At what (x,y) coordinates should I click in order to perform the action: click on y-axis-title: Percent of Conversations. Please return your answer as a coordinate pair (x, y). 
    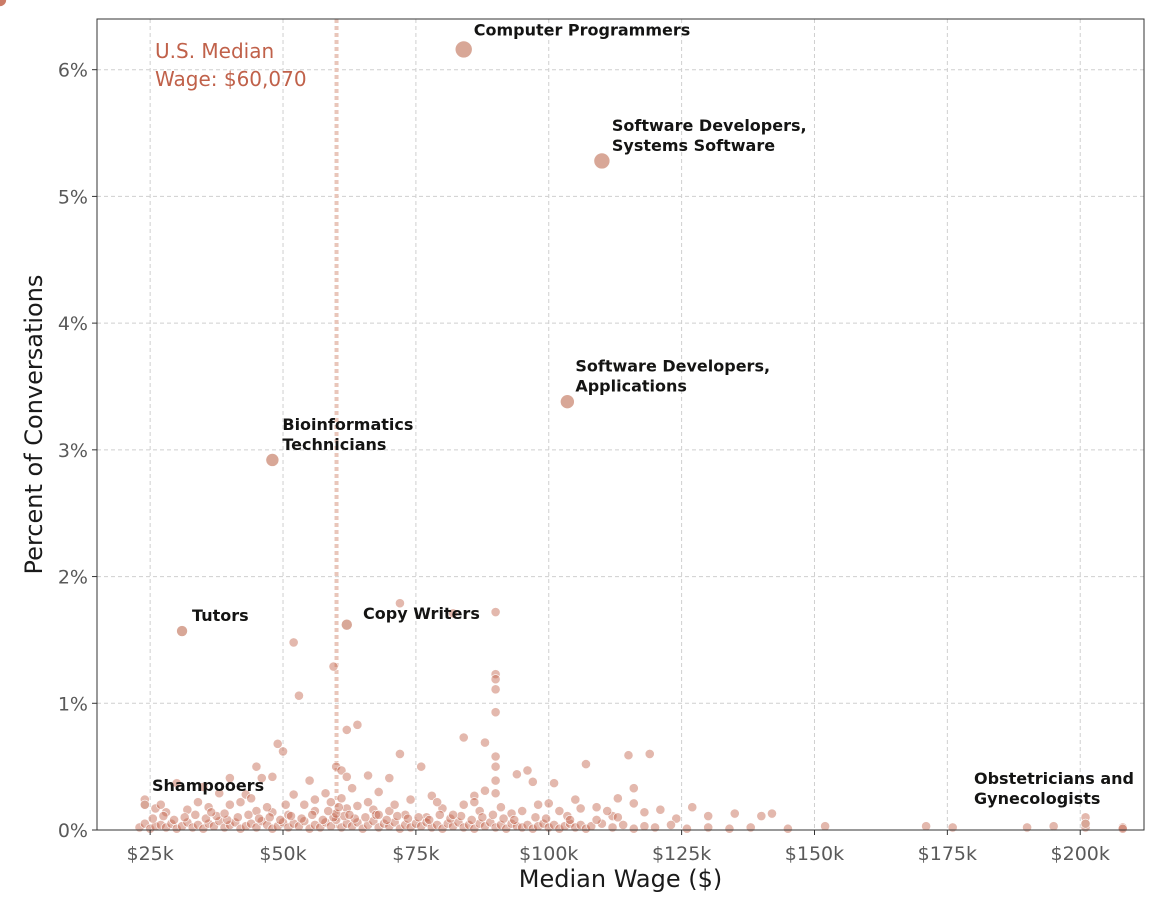
    Looking at the image, I should click on (34, 425).